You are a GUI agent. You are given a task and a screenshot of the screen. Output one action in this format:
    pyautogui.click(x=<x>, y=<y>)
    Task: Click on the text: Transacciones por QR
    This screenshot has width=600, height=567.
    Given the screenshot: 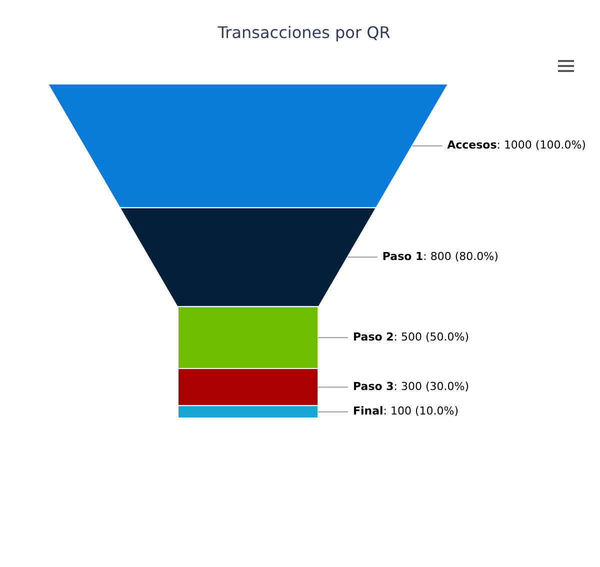 What is the action you would take?
    pyautogui.click(x=303, y=32)
    